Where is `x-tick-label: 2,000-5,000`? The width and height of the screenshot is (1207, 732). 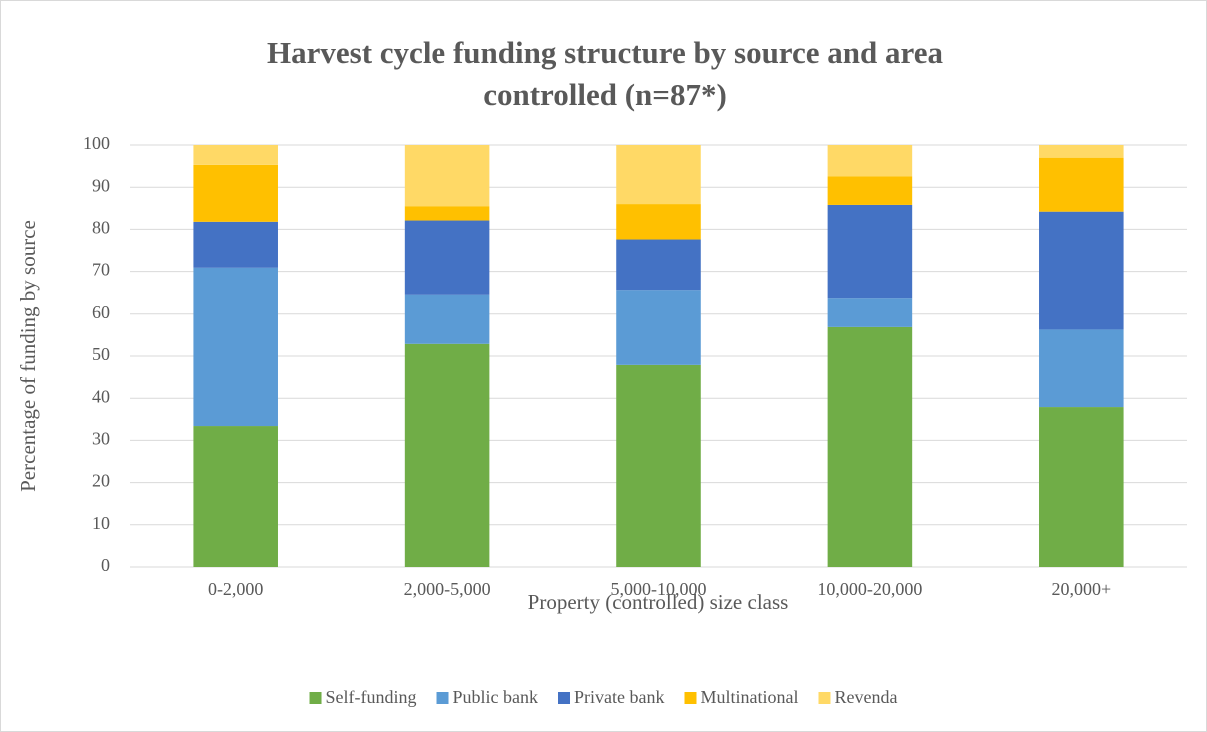 x-tick-label: 2,000-5,000 is located at coordinates (447, 589).